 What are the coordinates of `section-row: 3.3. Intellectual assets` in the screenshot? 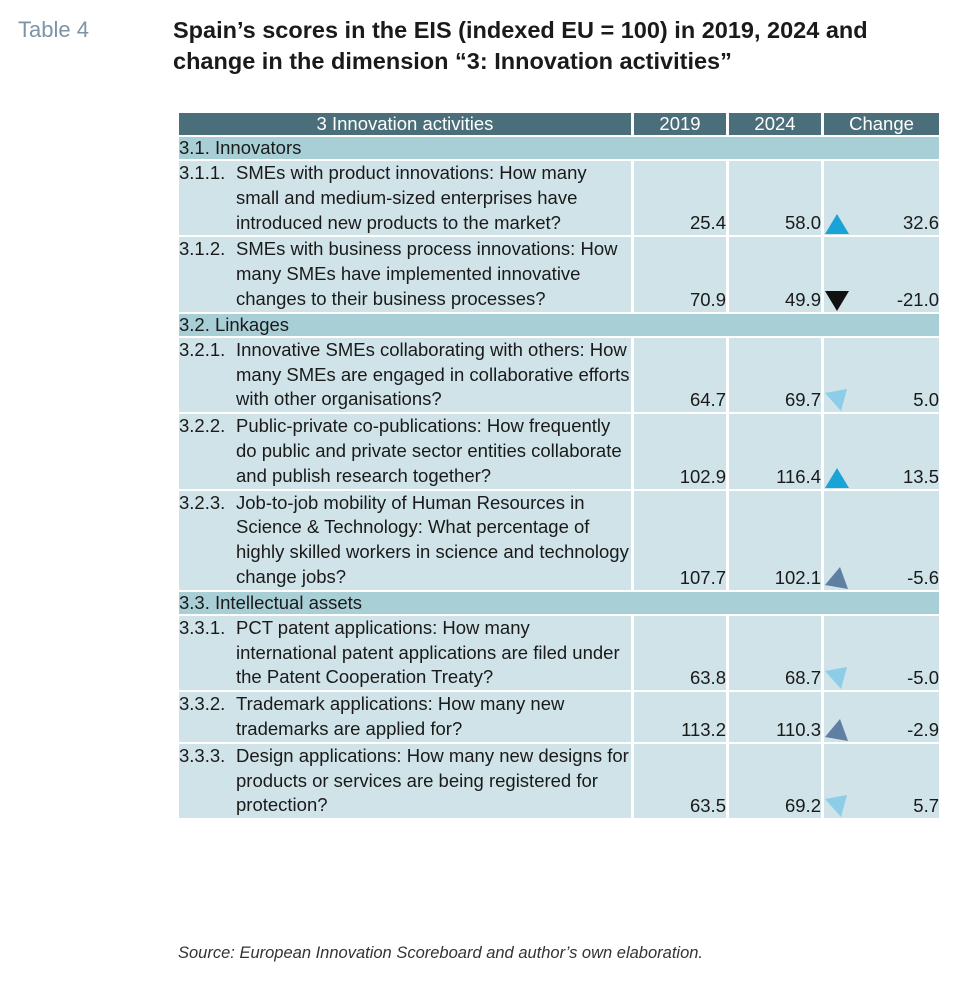 It's located at (559, 602).